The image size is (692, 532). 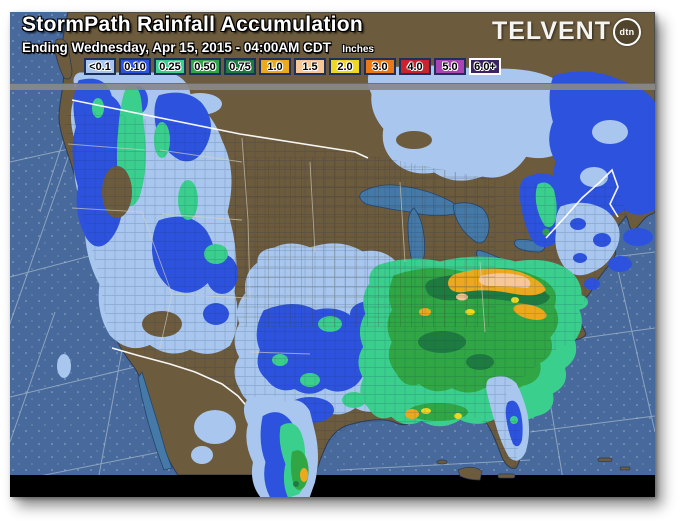 I want to click on legend-swatch: 0.25, so click(x=170, y=66).